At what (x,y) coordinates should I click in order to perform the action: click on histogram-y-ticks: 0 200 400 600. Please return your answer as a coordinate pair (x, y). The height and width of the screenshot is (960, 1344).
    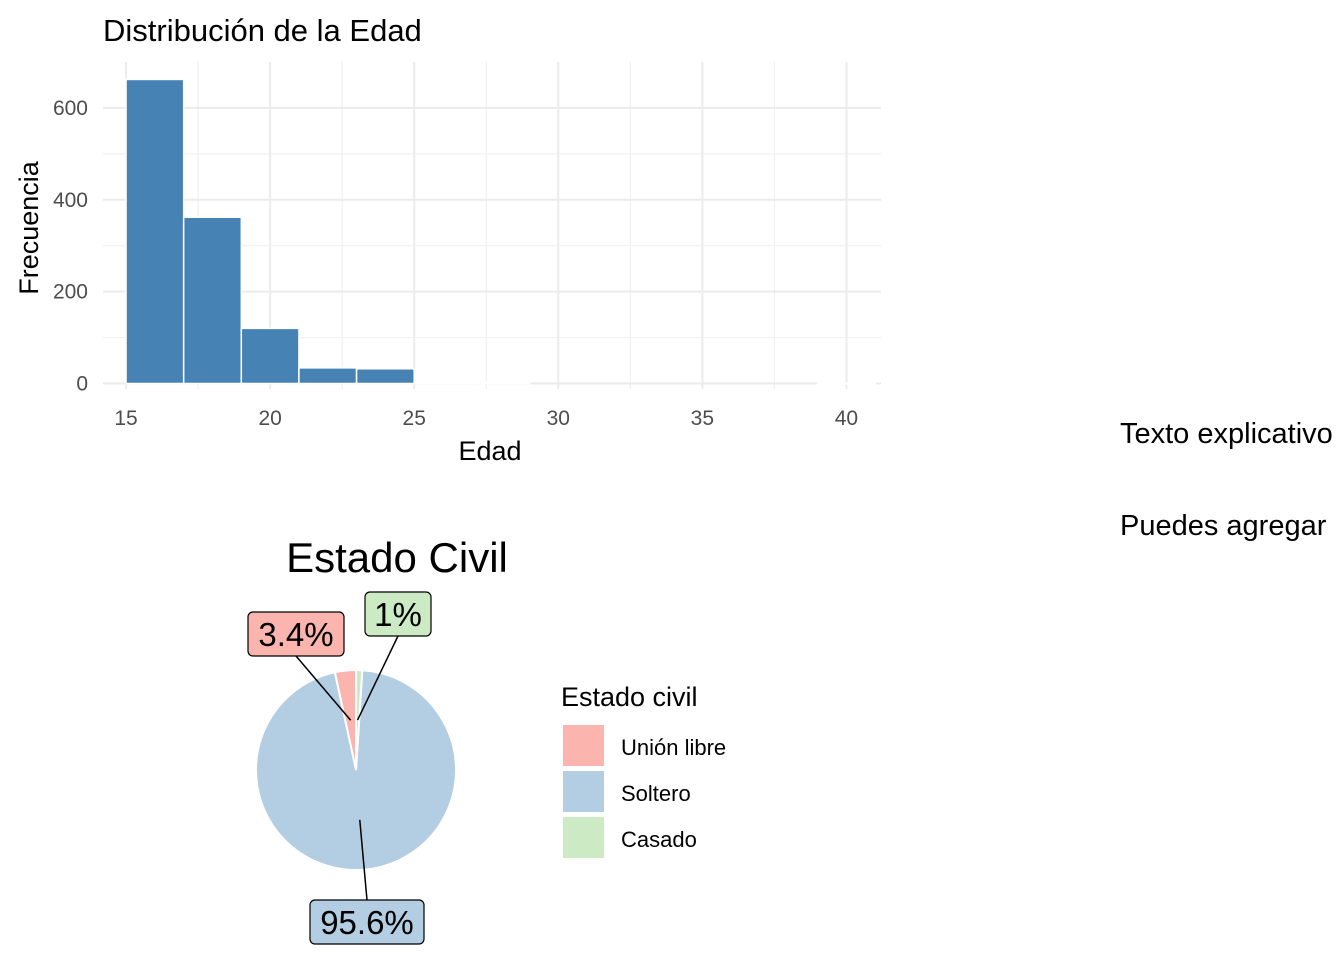
    Looking at the image, I should click on (70, 246).